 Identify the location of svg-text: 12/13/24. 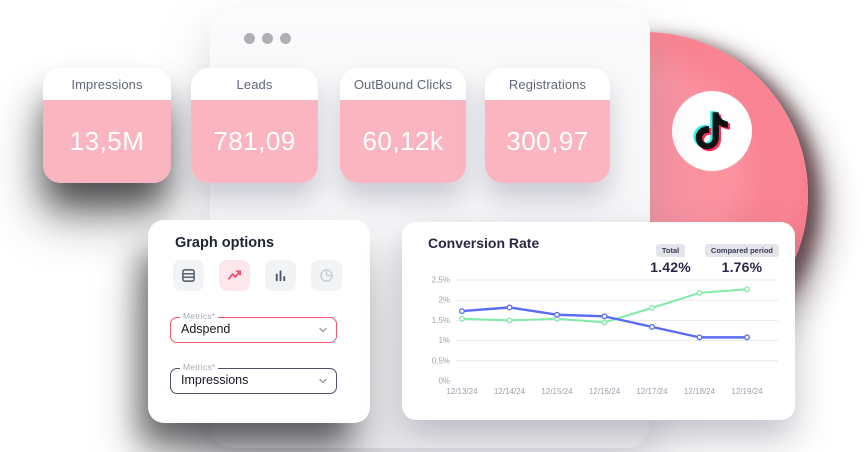
(462, 391).